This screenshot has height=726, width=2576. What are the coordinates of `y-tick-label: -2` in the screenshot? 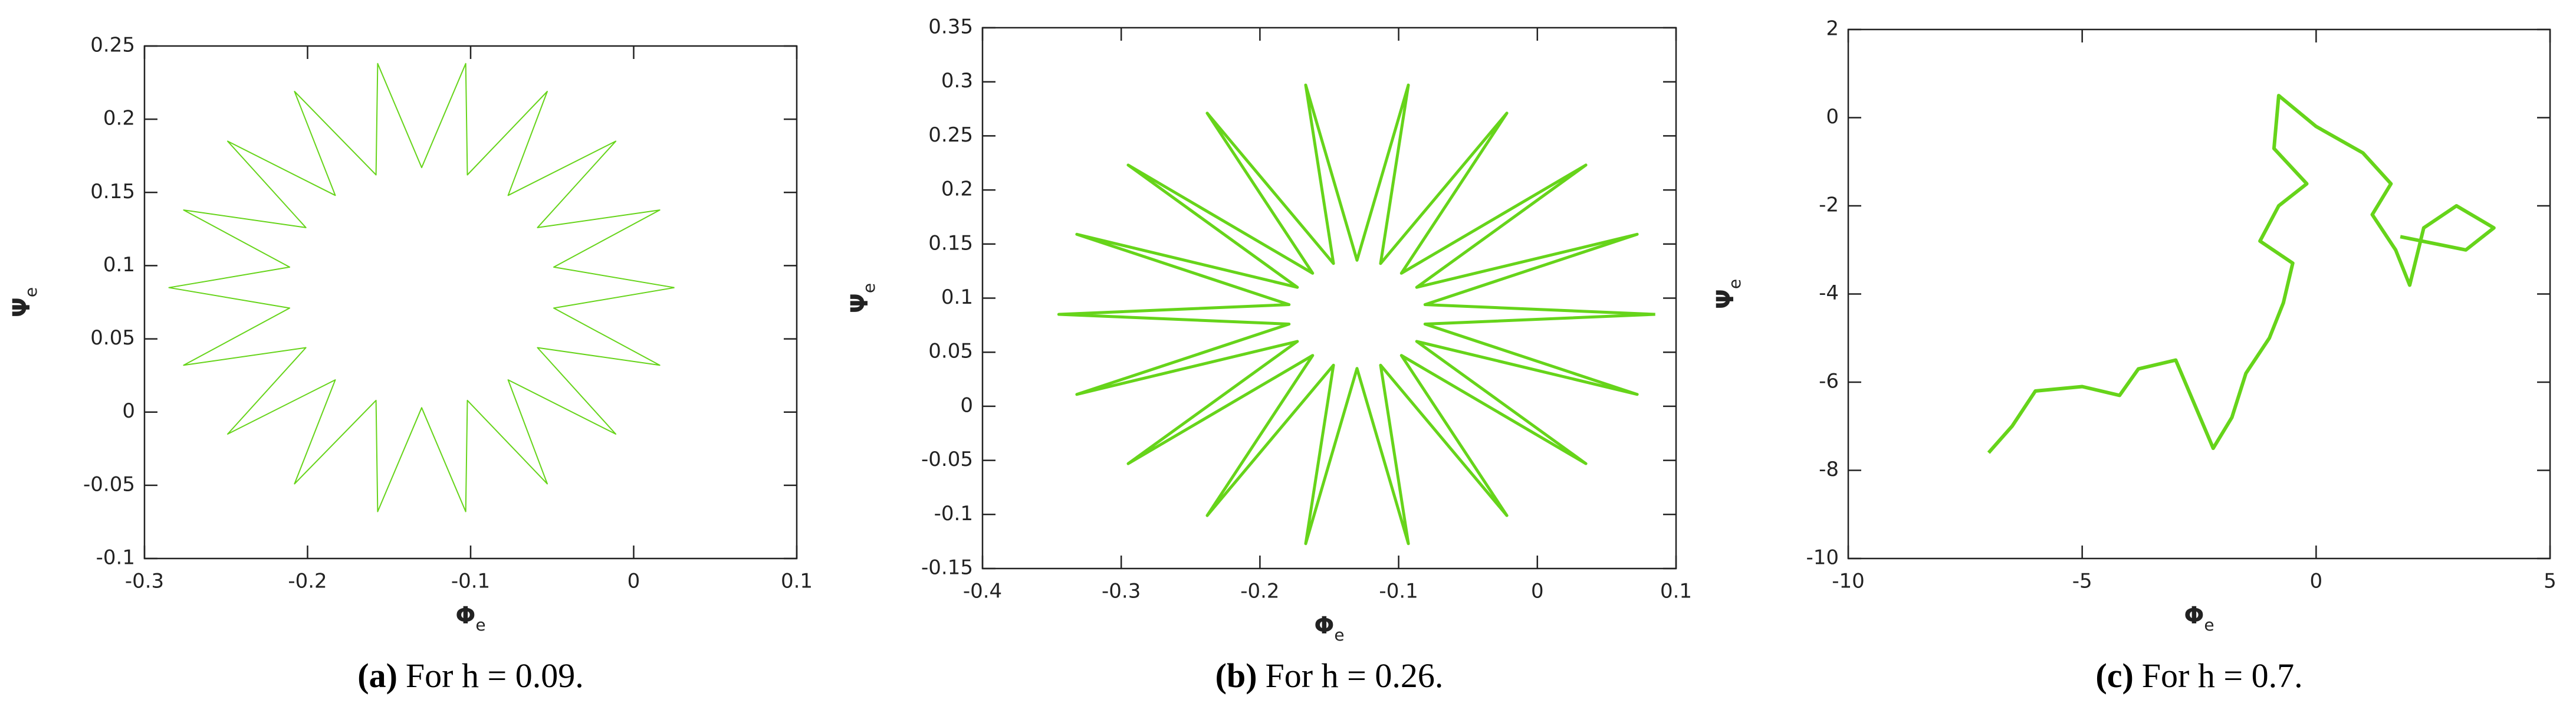 It's located at (1829, 205).